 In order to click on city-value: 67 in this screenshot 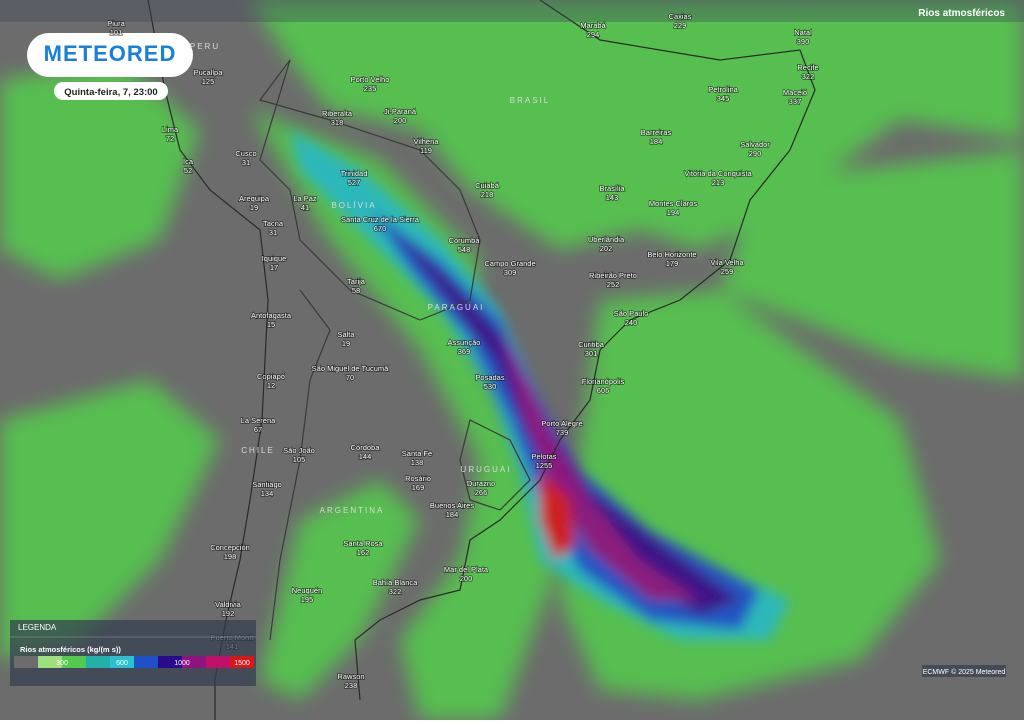, I will do `click(258, 429)`.